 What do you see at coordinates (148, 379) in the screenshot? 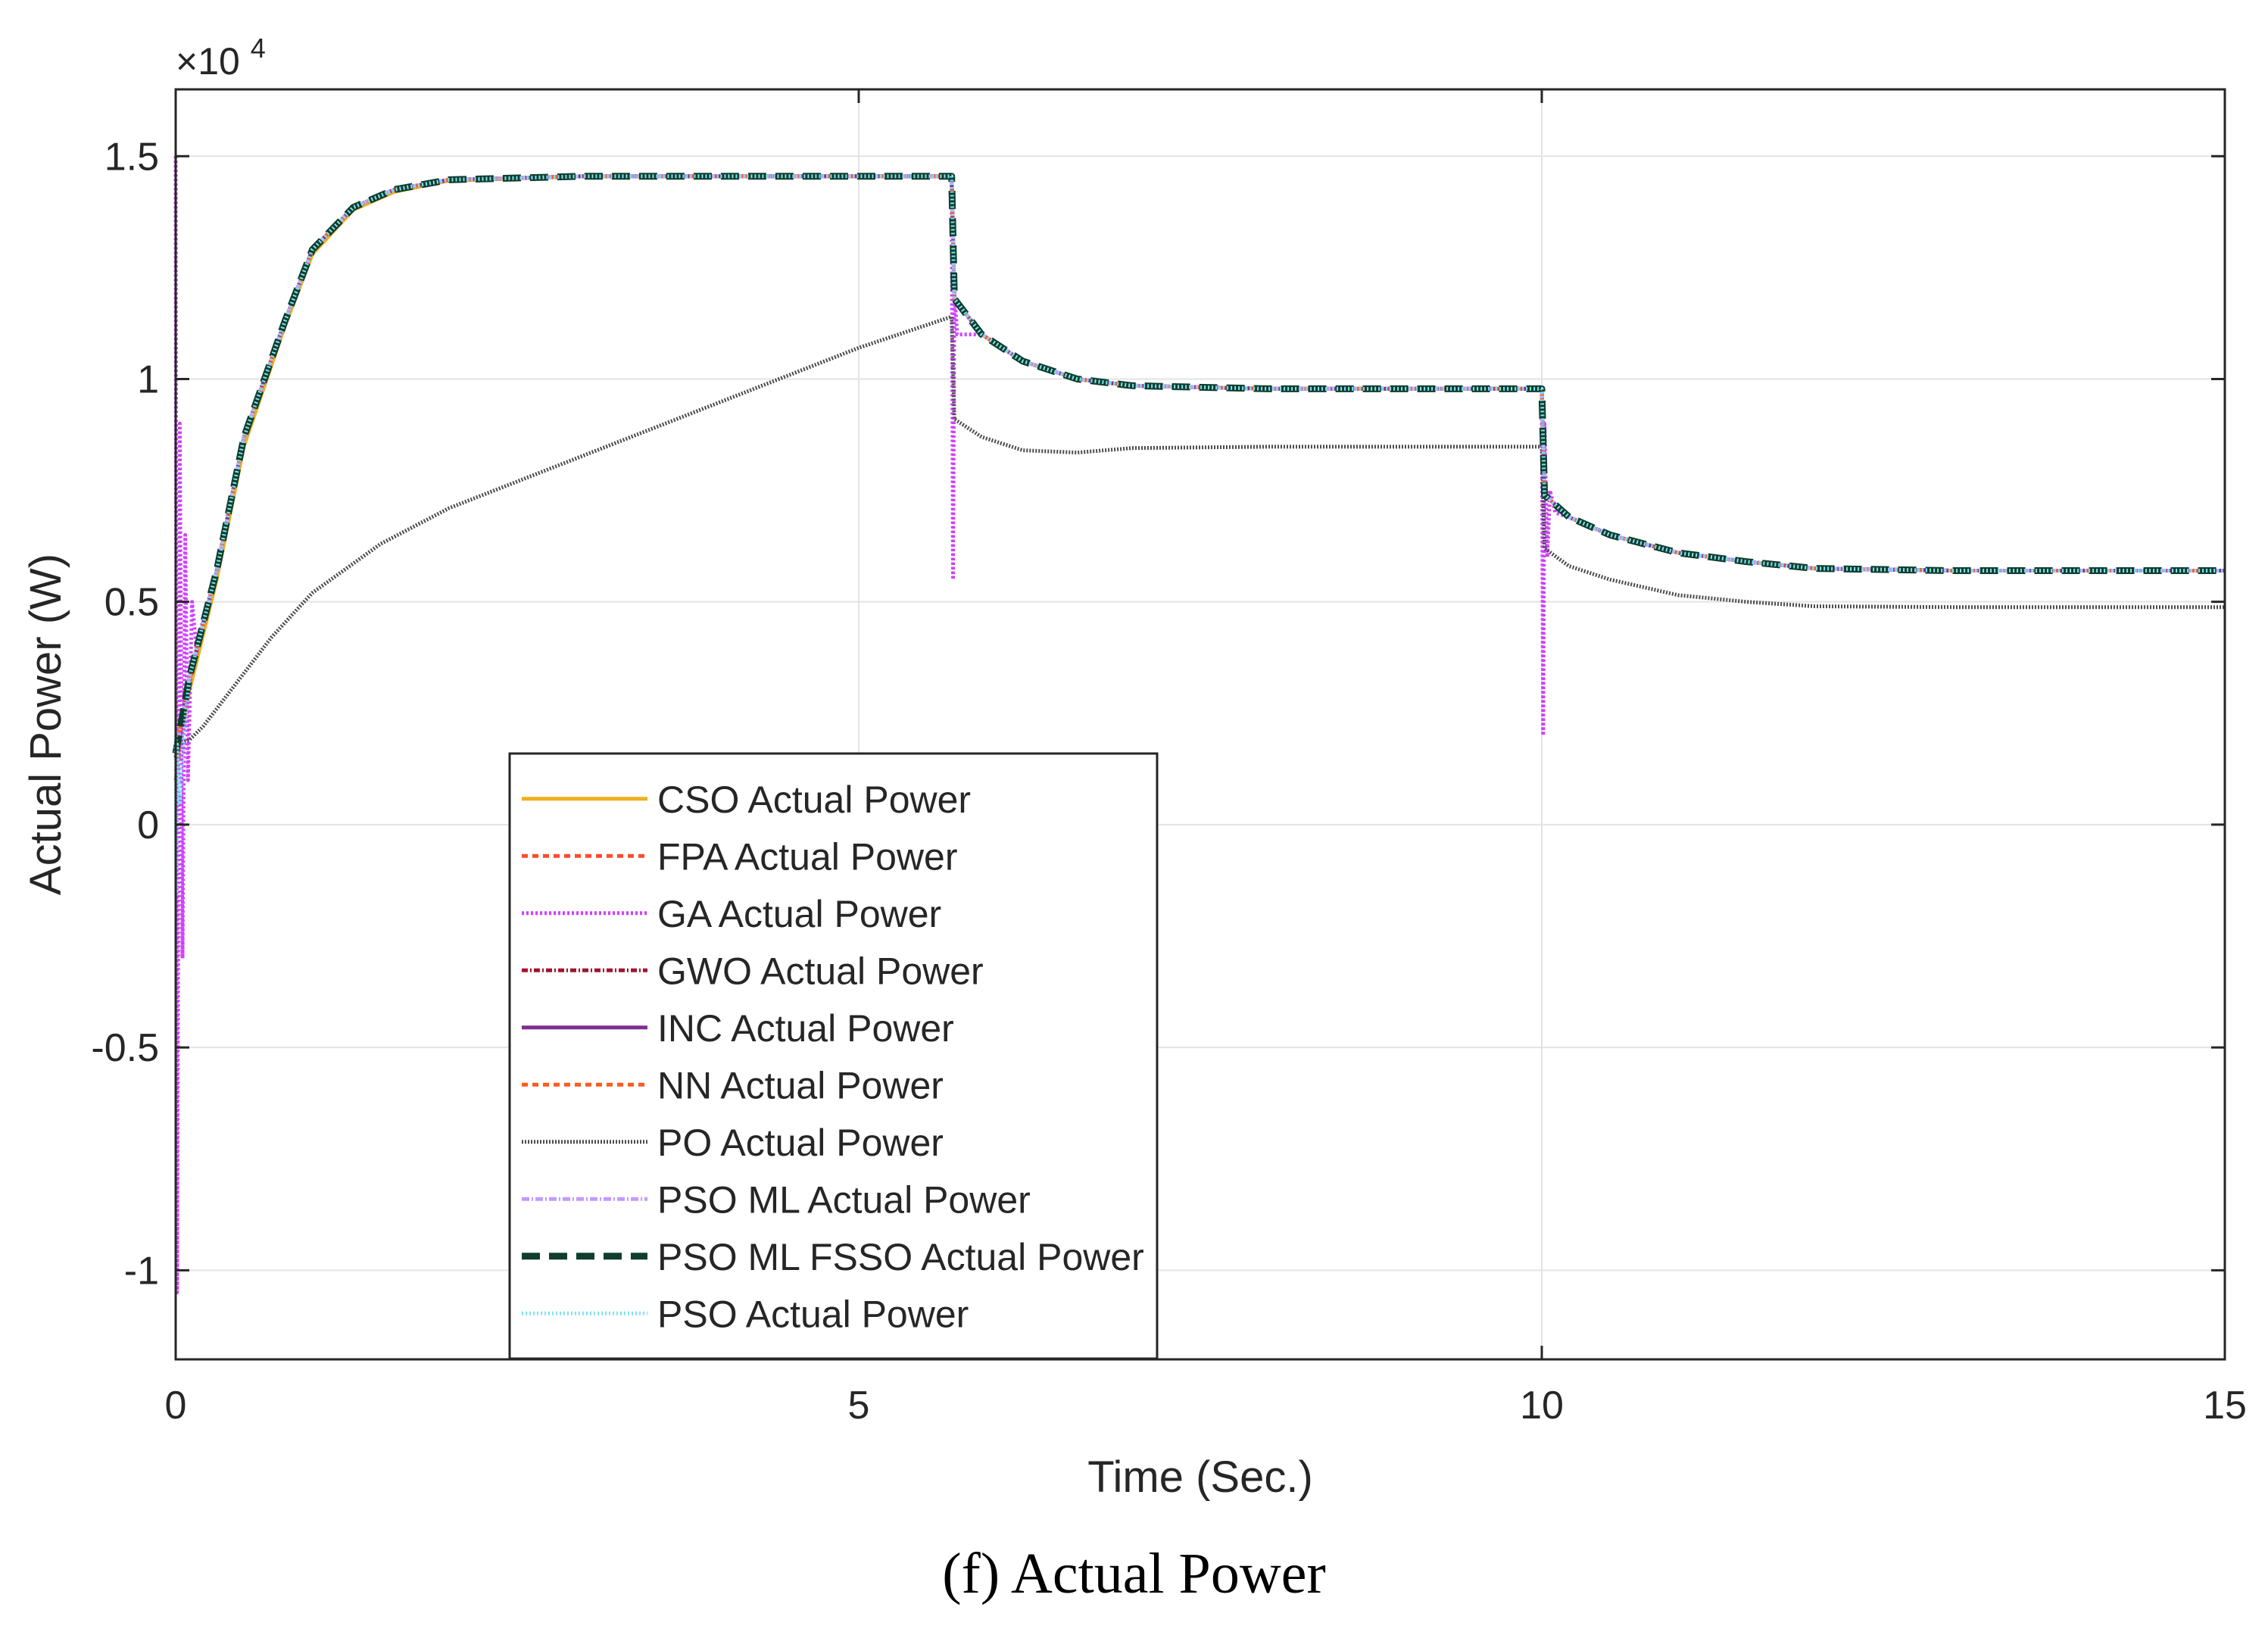
I see `y-tick-label: 1` at bounding box center [148, 379].